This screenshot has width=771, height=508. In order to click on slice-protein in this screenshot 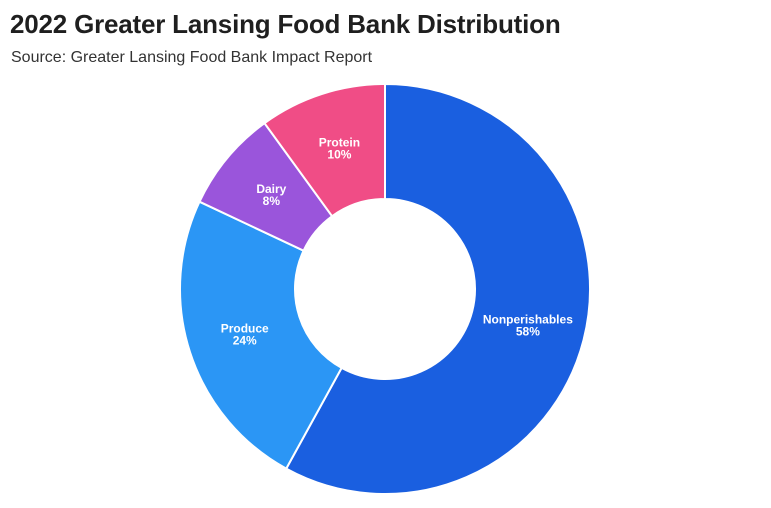, I will do `click(324, 150)`.